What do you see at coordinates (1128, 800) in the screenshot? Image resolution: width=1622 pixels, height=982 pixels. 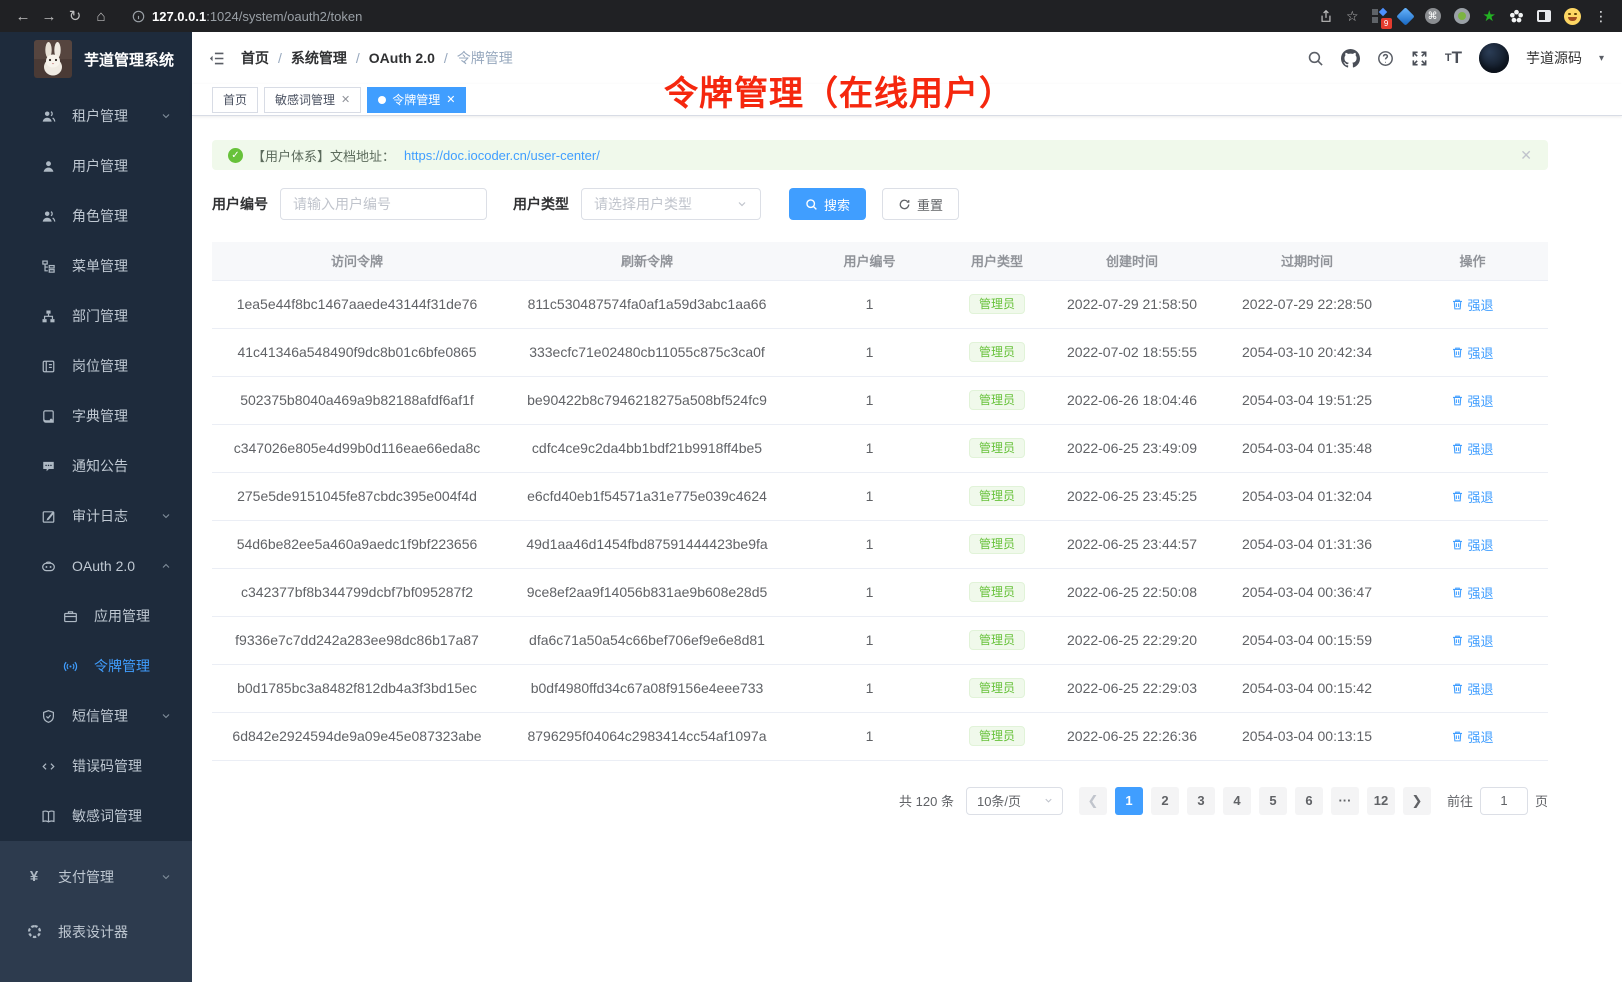 I see `page-button-1: 1` at bounding box center [1128, 800].